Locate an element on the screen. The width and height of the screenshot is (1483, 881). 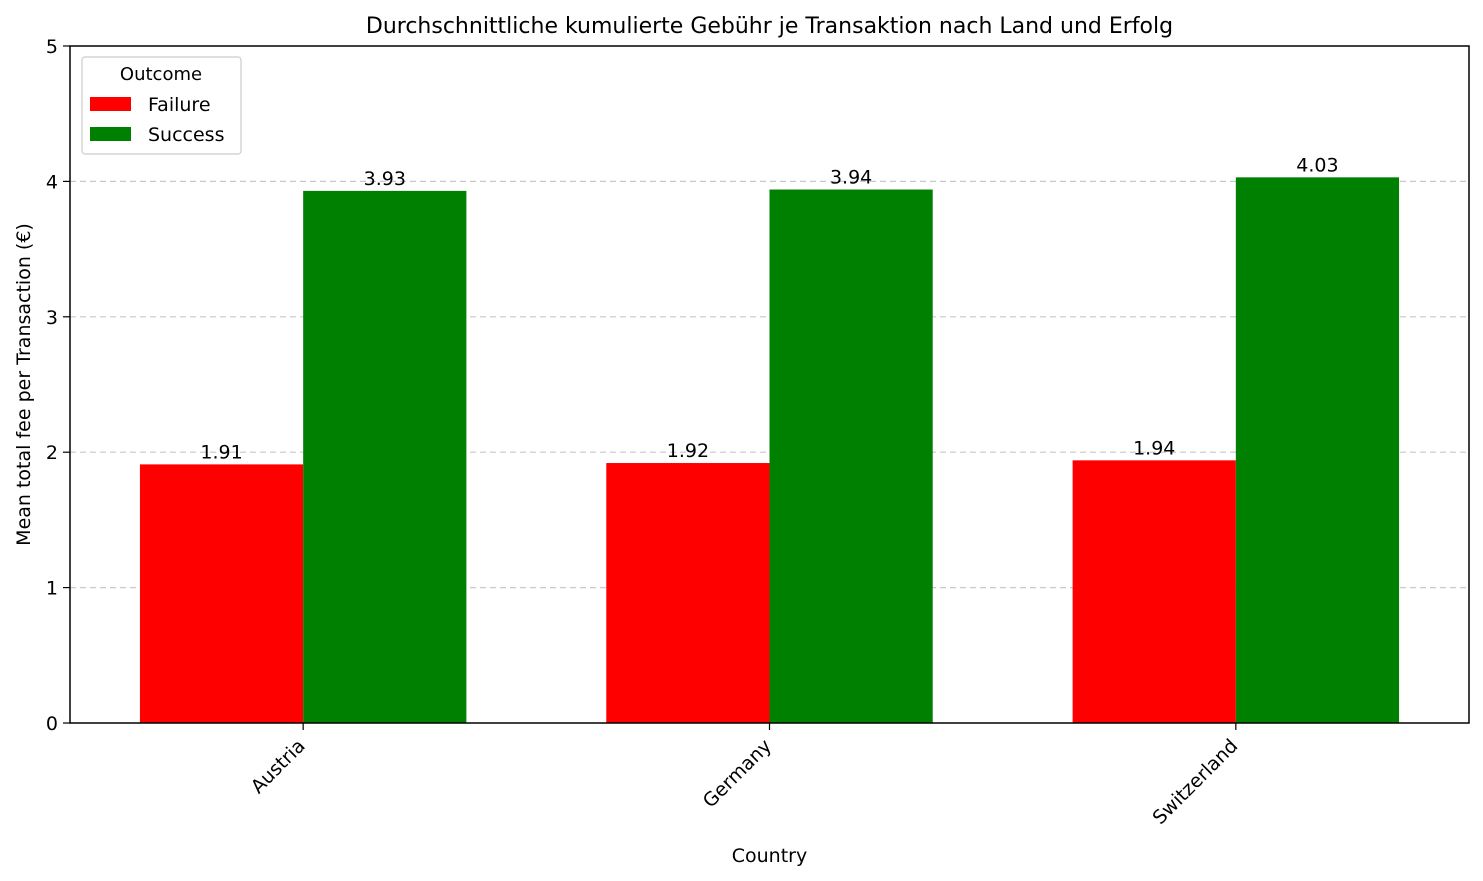
value-label-success-switzerland: 4.03 is located at coordinates (1317, 165).